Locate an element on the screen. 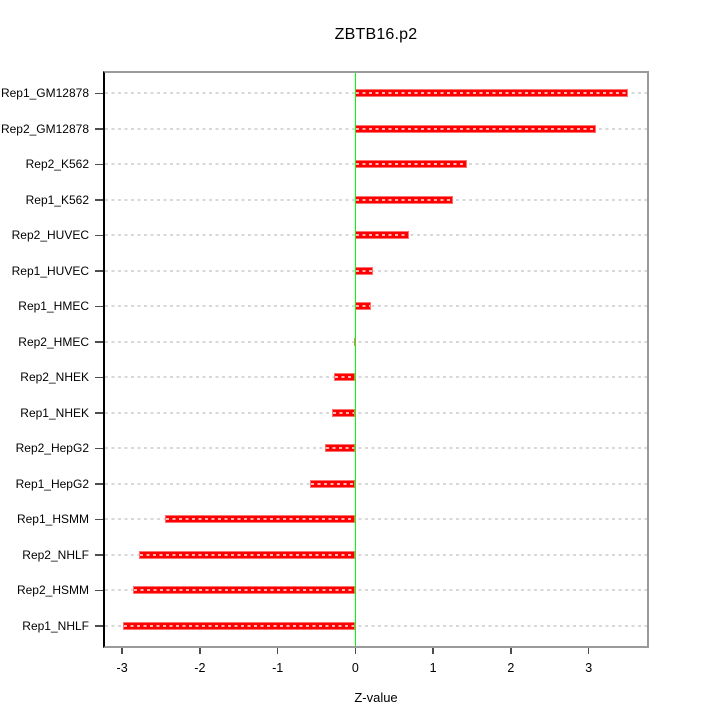 The width and height of the screenshot is (720, 720). bar-rep1-gm12878 is located at coordinates (491, 93).